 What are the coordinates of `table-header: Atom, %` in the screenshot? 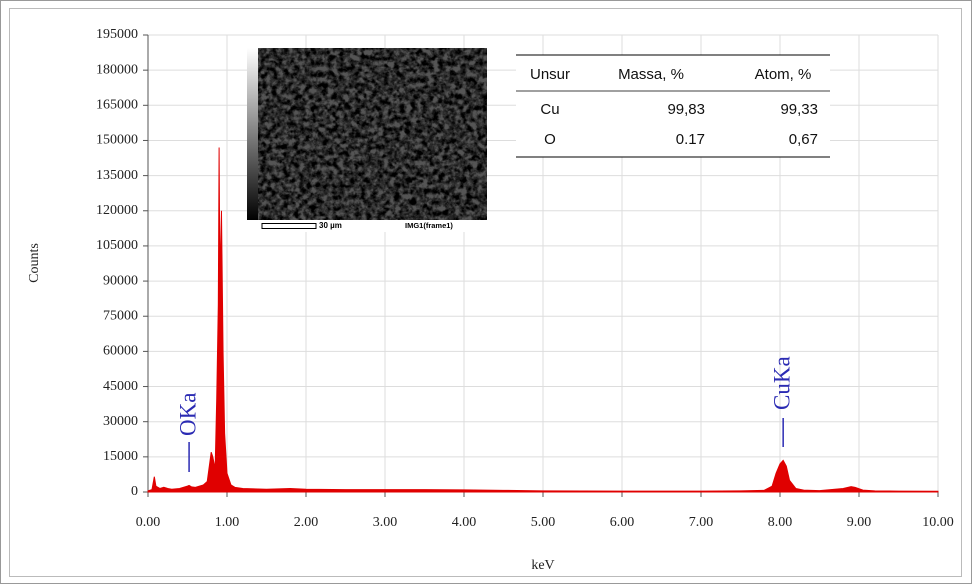 It's located at (783, 74).